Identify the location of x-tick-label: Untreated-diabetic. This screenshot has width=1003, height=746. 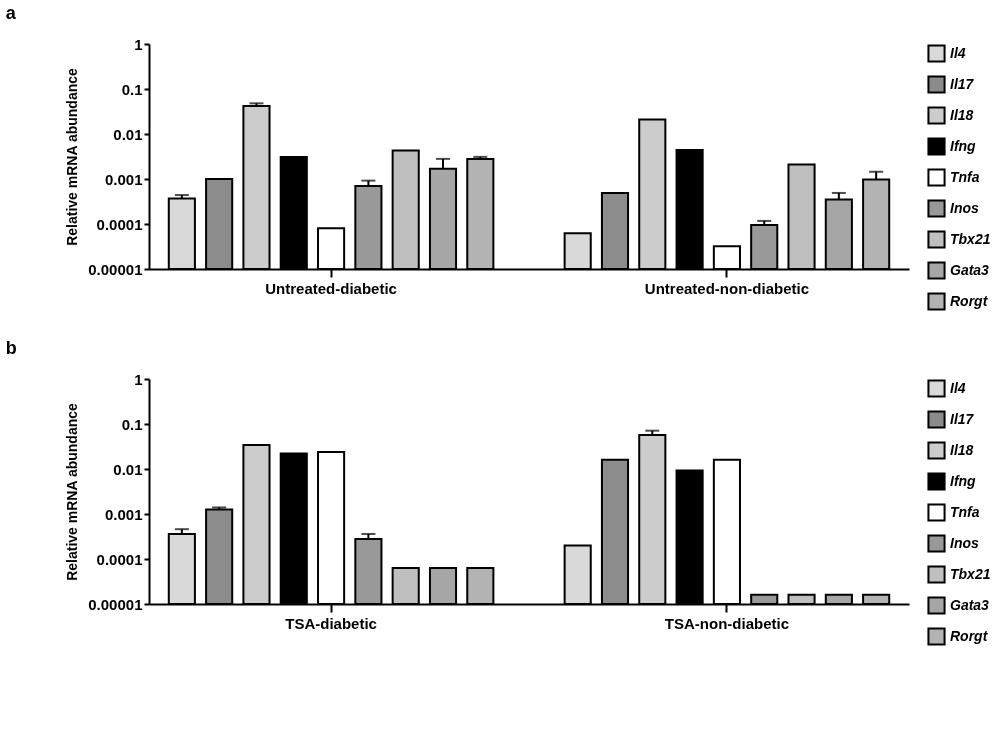
(331, 288).